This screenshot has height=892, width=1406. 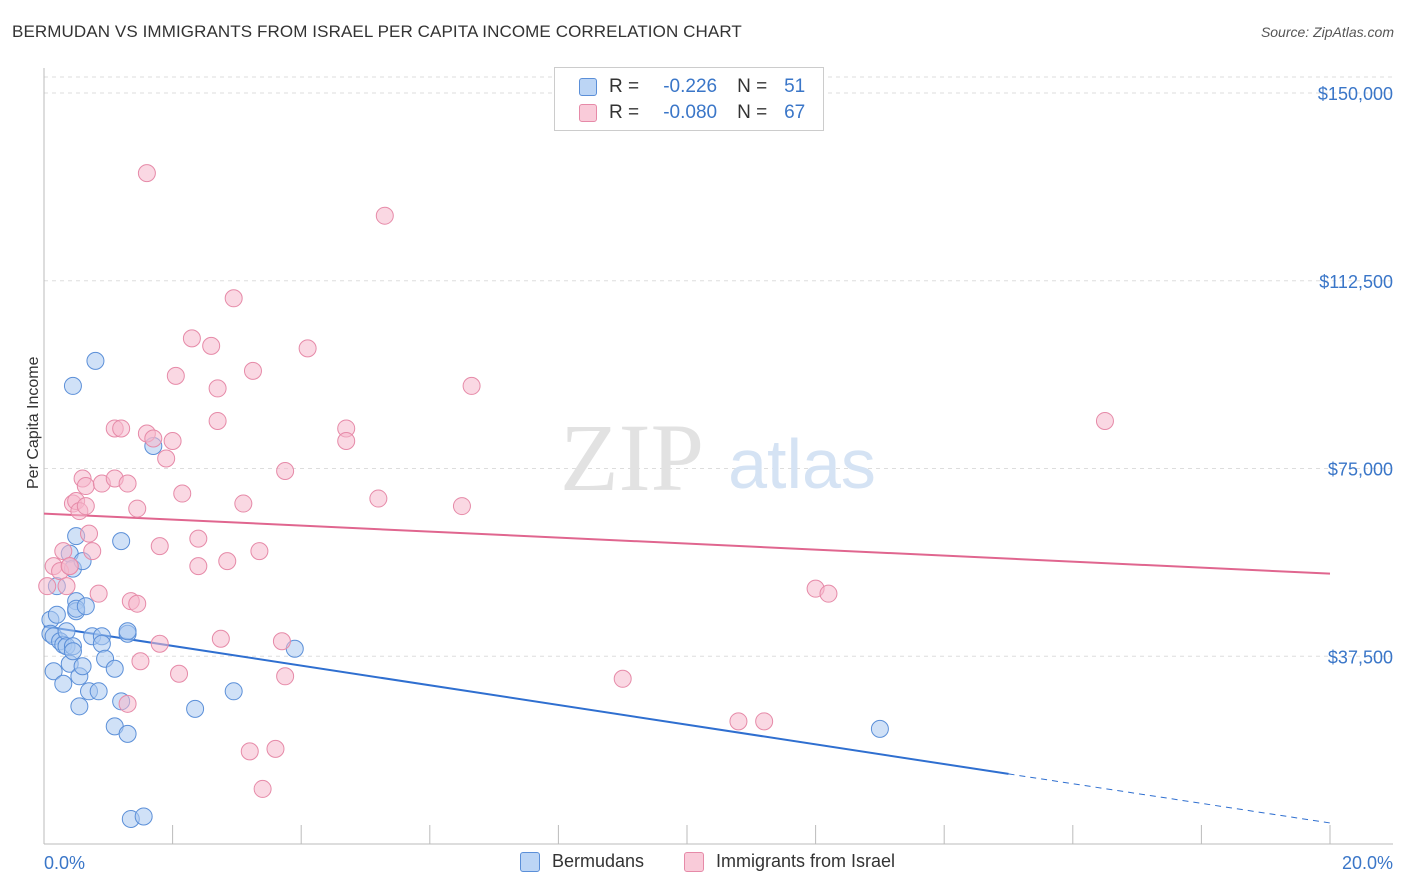 I want to click on legend-item-bermudans: Bermudans, so click(x=582, y=861).